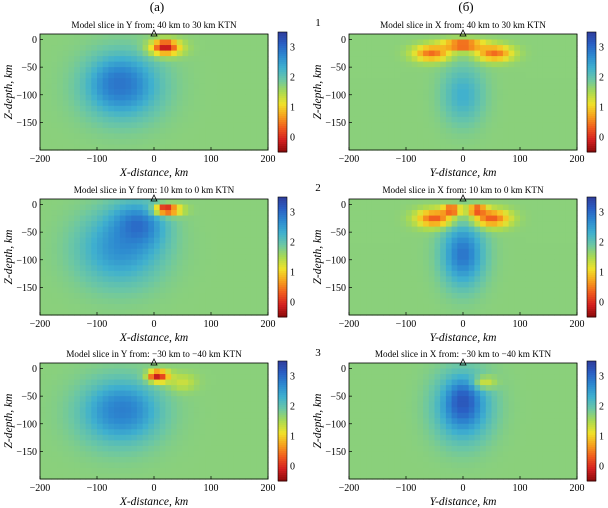  Describe the element at coordinates (601, 303) in the screenshot. I see `colorbar-tick-label: 0` at that location.